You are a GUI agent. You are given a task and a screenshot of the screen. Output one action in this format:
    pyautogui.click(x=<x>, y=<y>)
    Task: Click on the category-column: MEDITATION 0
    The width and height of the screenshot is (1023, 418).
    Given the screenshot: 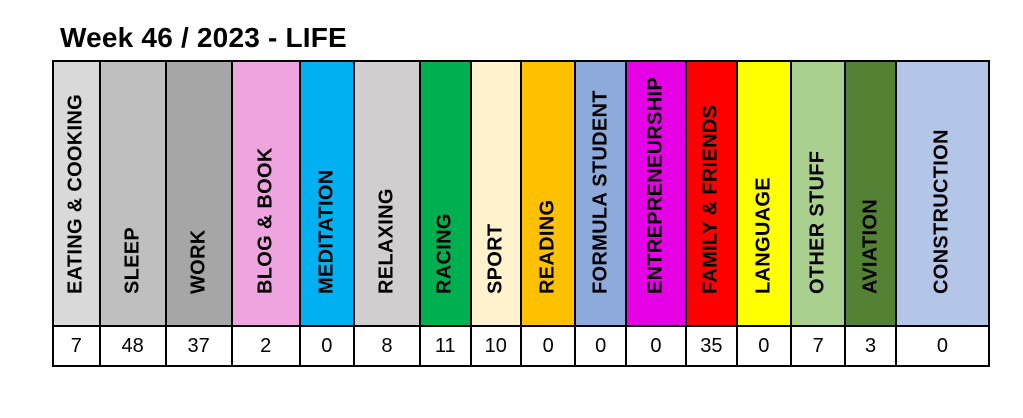 What is the action you would take?
    pyautogui.click(x=327, y=213)
    